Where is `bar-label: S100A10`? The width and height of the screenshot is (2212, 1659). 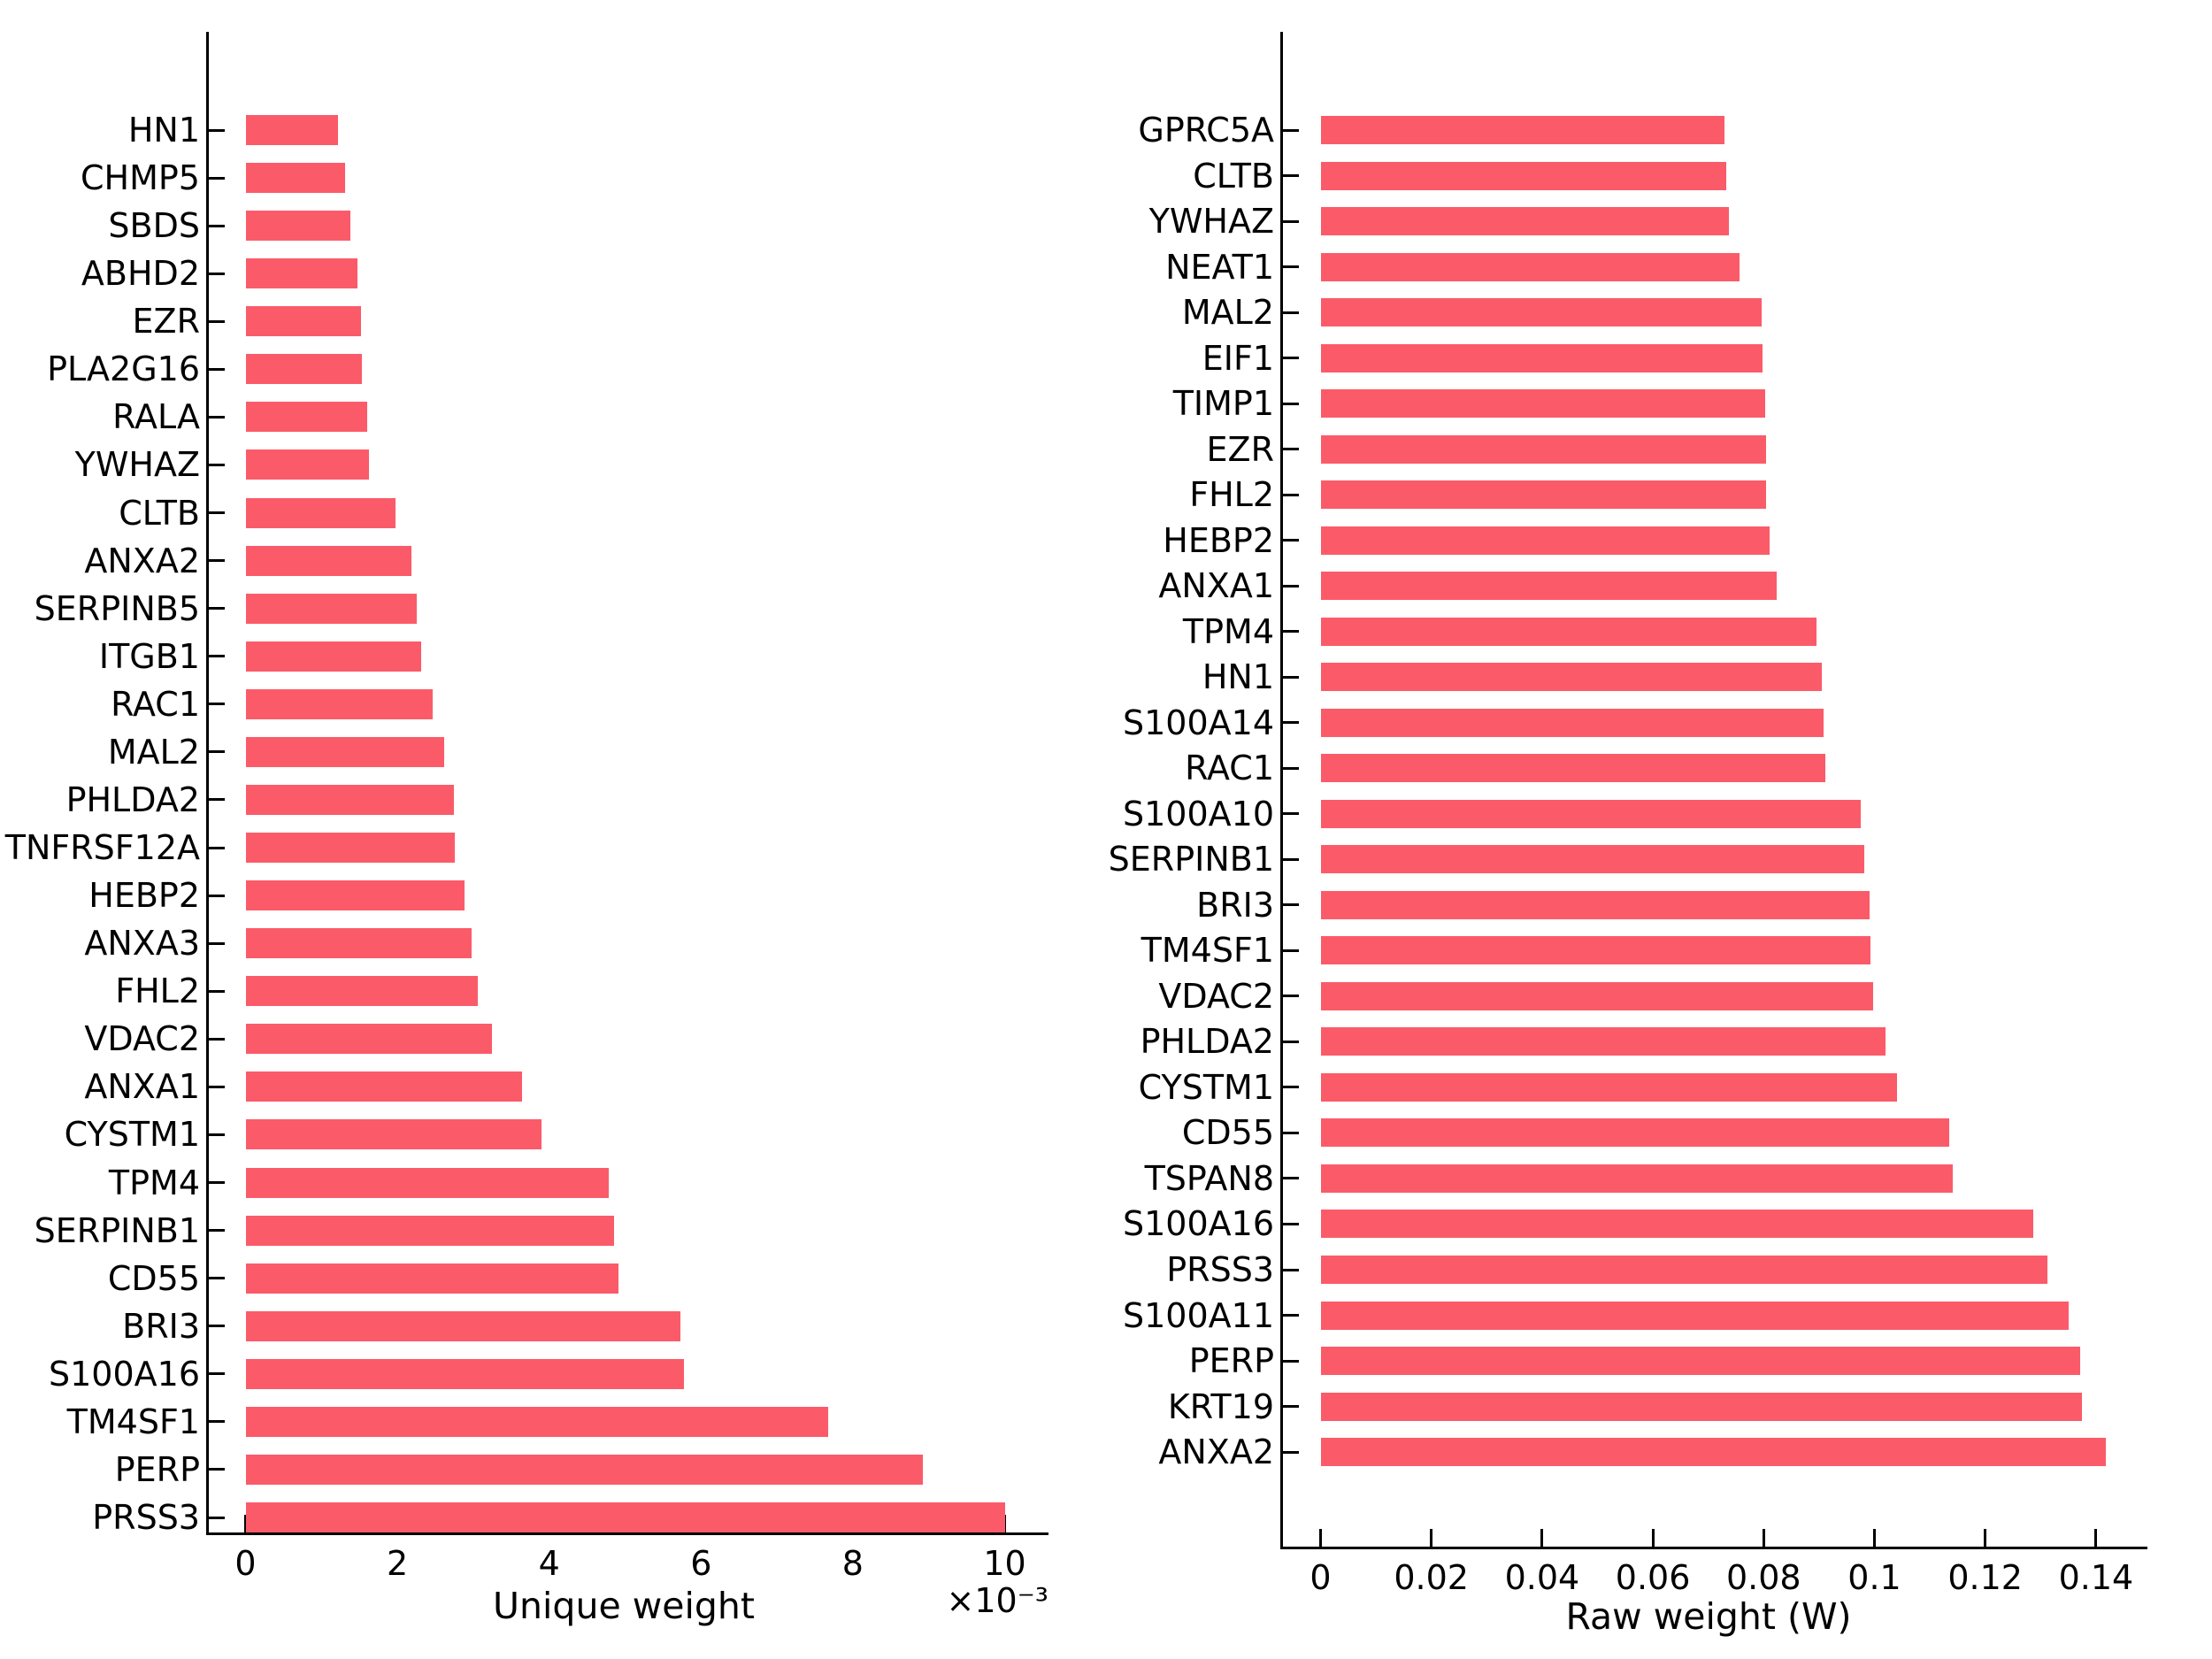
bar-label: S100A10 is located at coordinates (1199, 814).